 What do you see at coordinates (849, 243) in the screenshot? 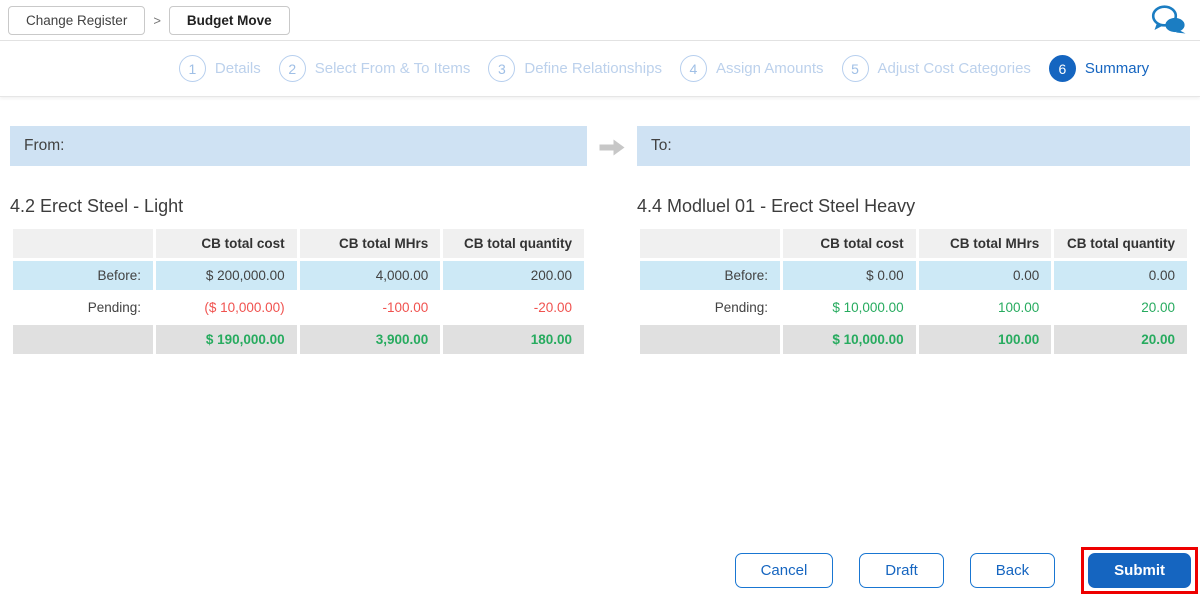
I see `to-col-cb-total-cost: CB total cost` at bounding box center [849, 243].